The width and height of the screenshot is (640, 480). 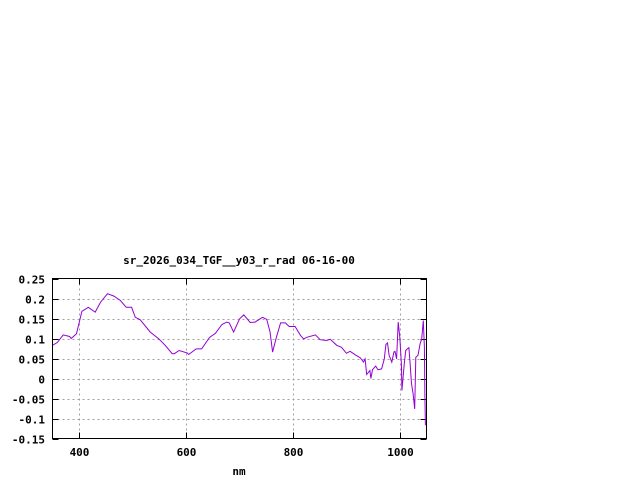 I want to click on chart-title: sr_2026_034_TGF__y03_r_rad 06-16-00, so click(x=239, y=260).